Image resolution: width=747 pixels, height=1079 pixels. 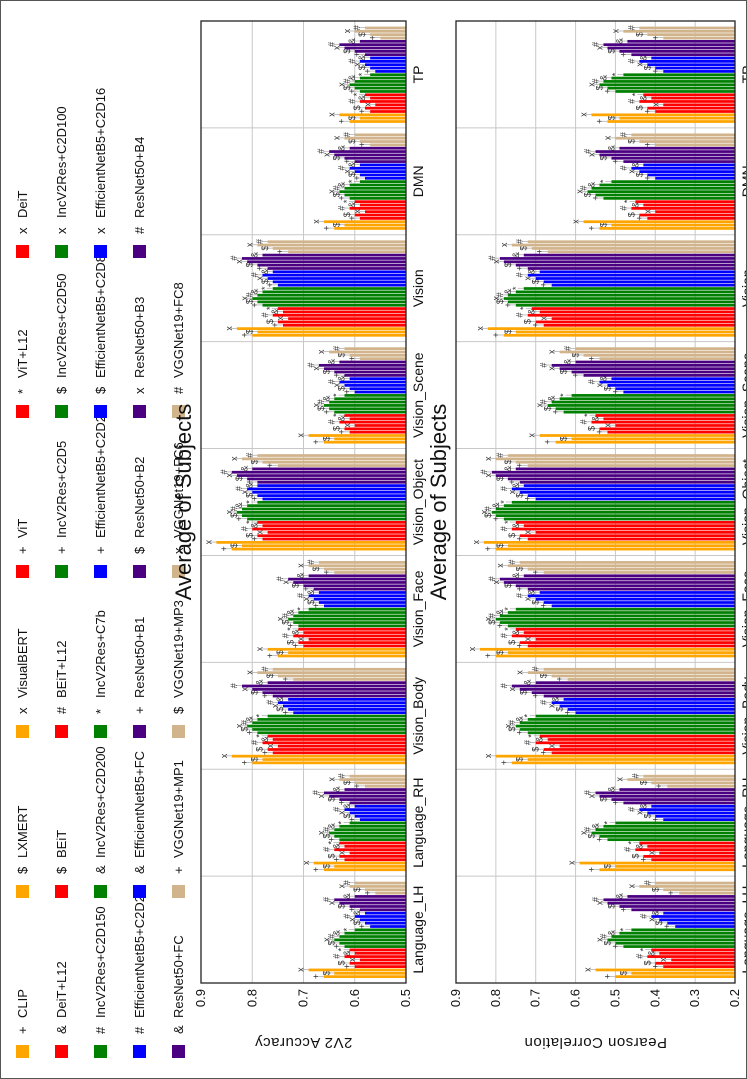 I want to click on legend-label: EfficientNetB5+C2D24, so click(x=139, y=953).